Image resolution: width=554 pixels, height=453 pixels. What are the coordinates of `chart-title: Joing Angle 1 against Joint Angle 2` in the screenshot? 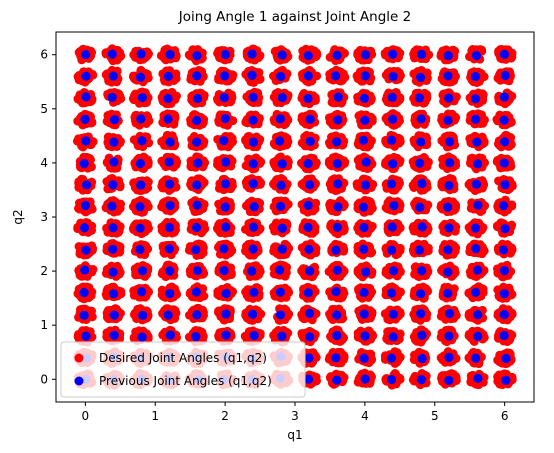 It's located at (294, 17).